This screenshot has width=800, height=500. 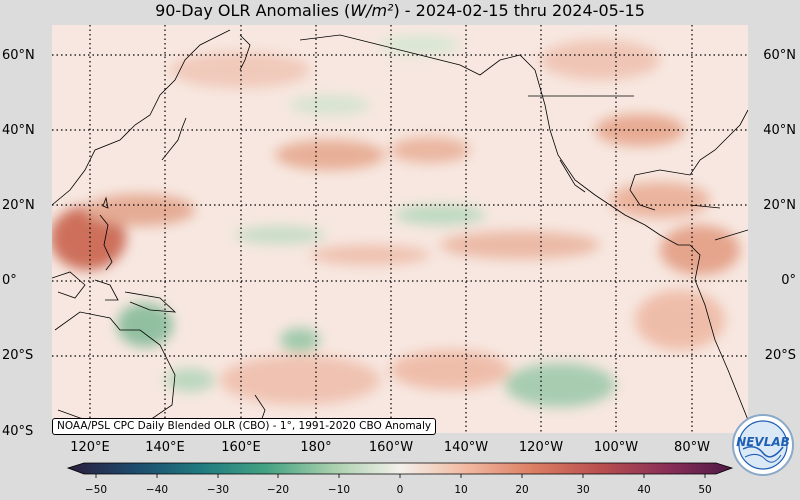 I want to click on nevlab-logo: NEVLAB, so click(x=763, y=445).